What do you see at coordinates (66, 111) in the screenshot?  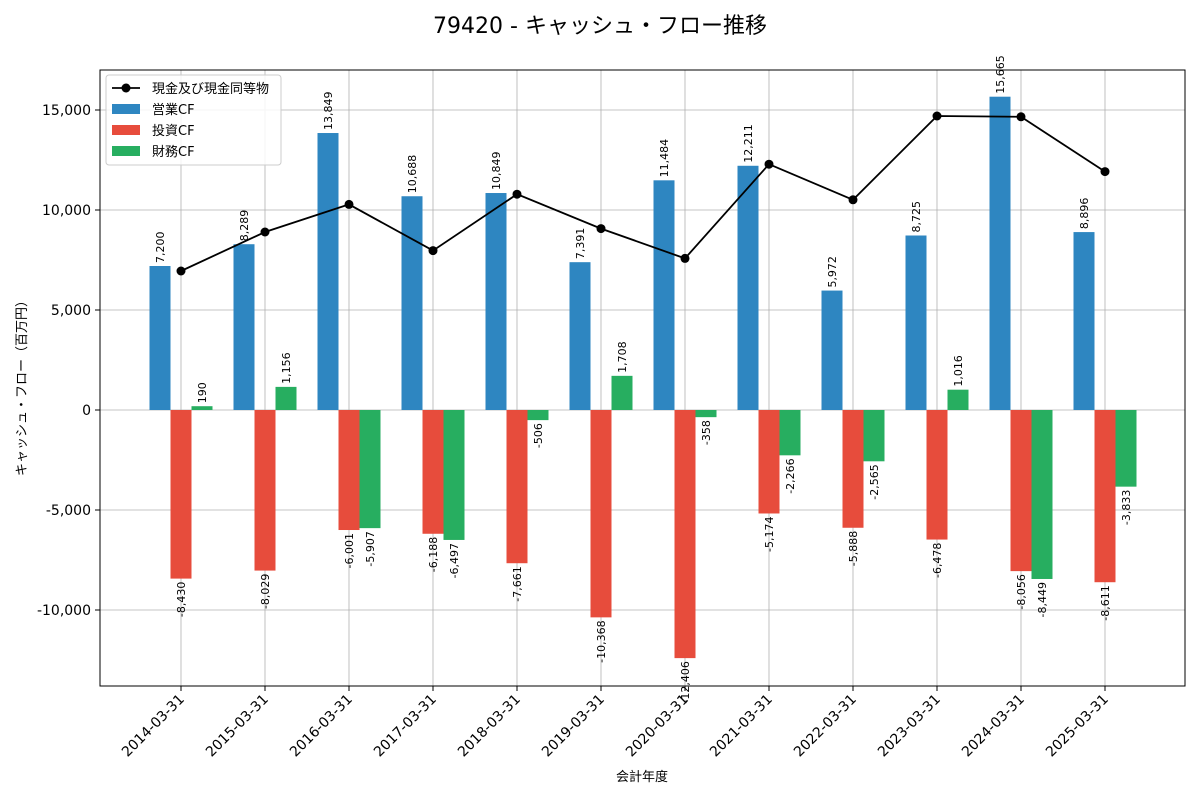 I see `y-tick-label: 15,000` at bounding box center [66, 111].